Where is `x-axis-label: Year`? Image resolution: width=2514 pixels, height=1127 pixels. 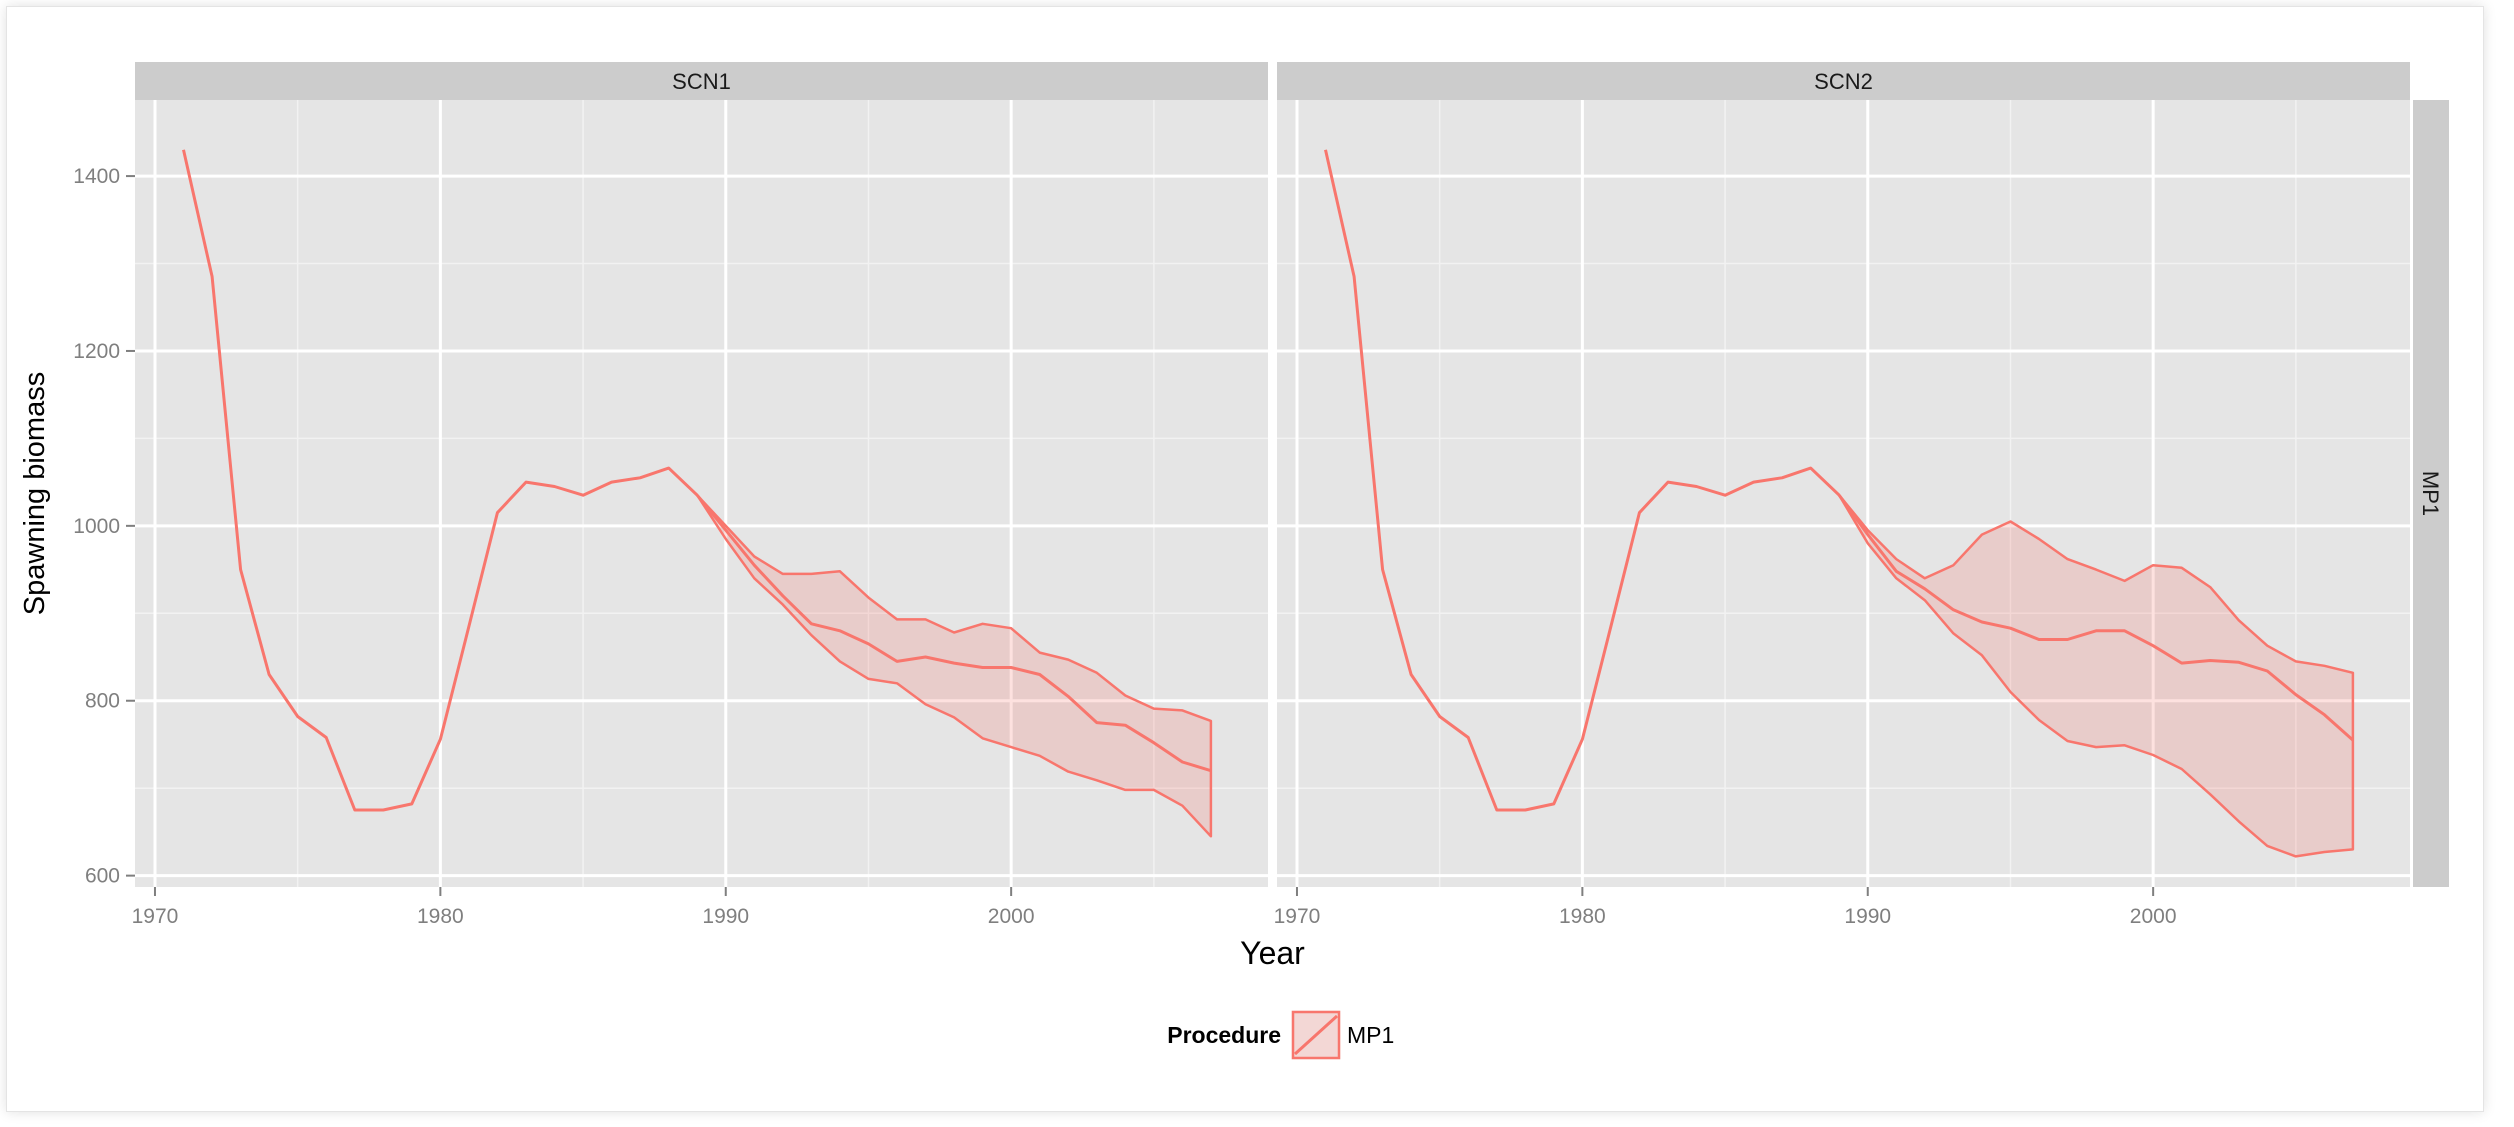 x-axis-label: Year is located at coordinates (1272, 953).